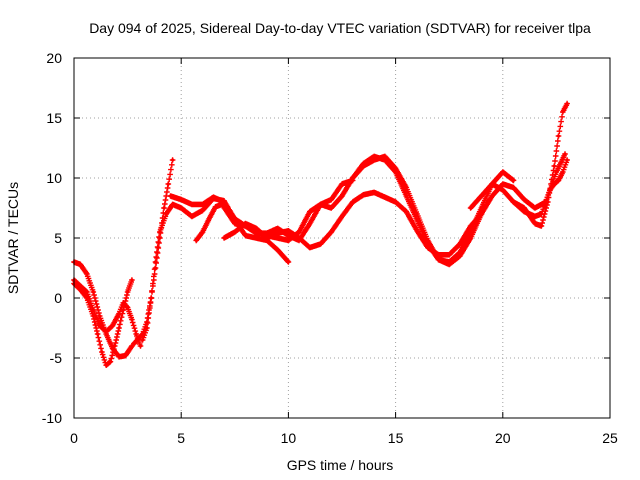  What do you see at coordinates (74, 438) in the screenshot?
I see `x-tick-label: 0` at bounding box center [74, 438].